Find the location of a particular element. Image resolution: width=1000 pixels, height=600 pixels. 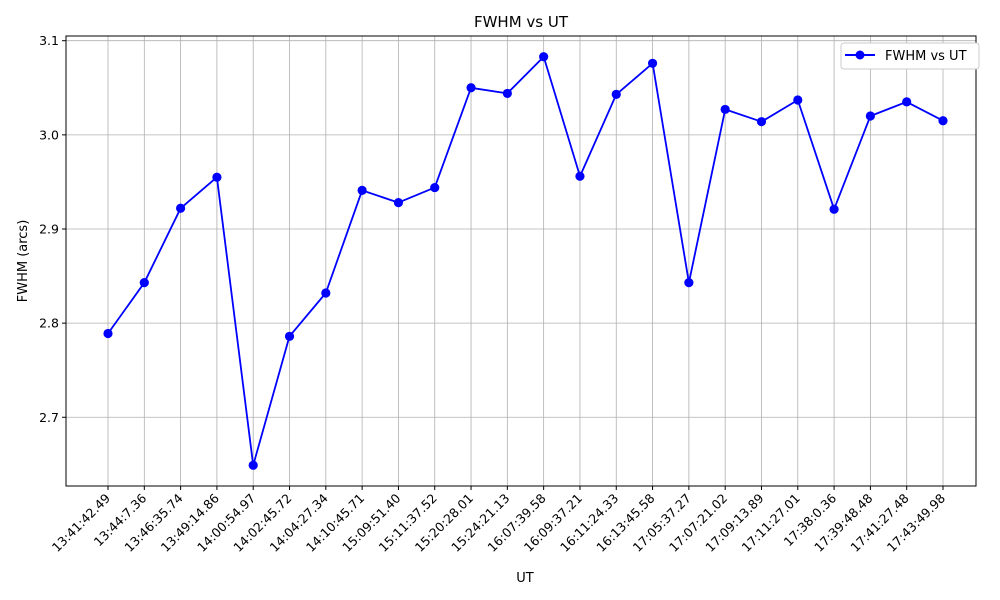

y-tick-label: 2.7 is located at coordinates (49, 417).